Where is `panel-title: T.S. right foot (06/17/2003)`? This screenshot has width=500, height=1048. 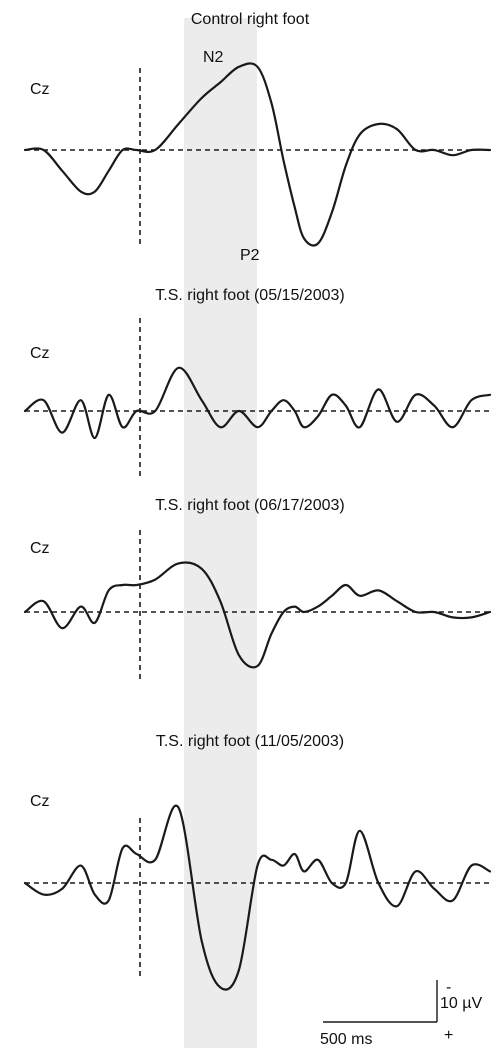 panel-title: T.S. right foot (06/17/2003) is located at coordinates (249, 505).